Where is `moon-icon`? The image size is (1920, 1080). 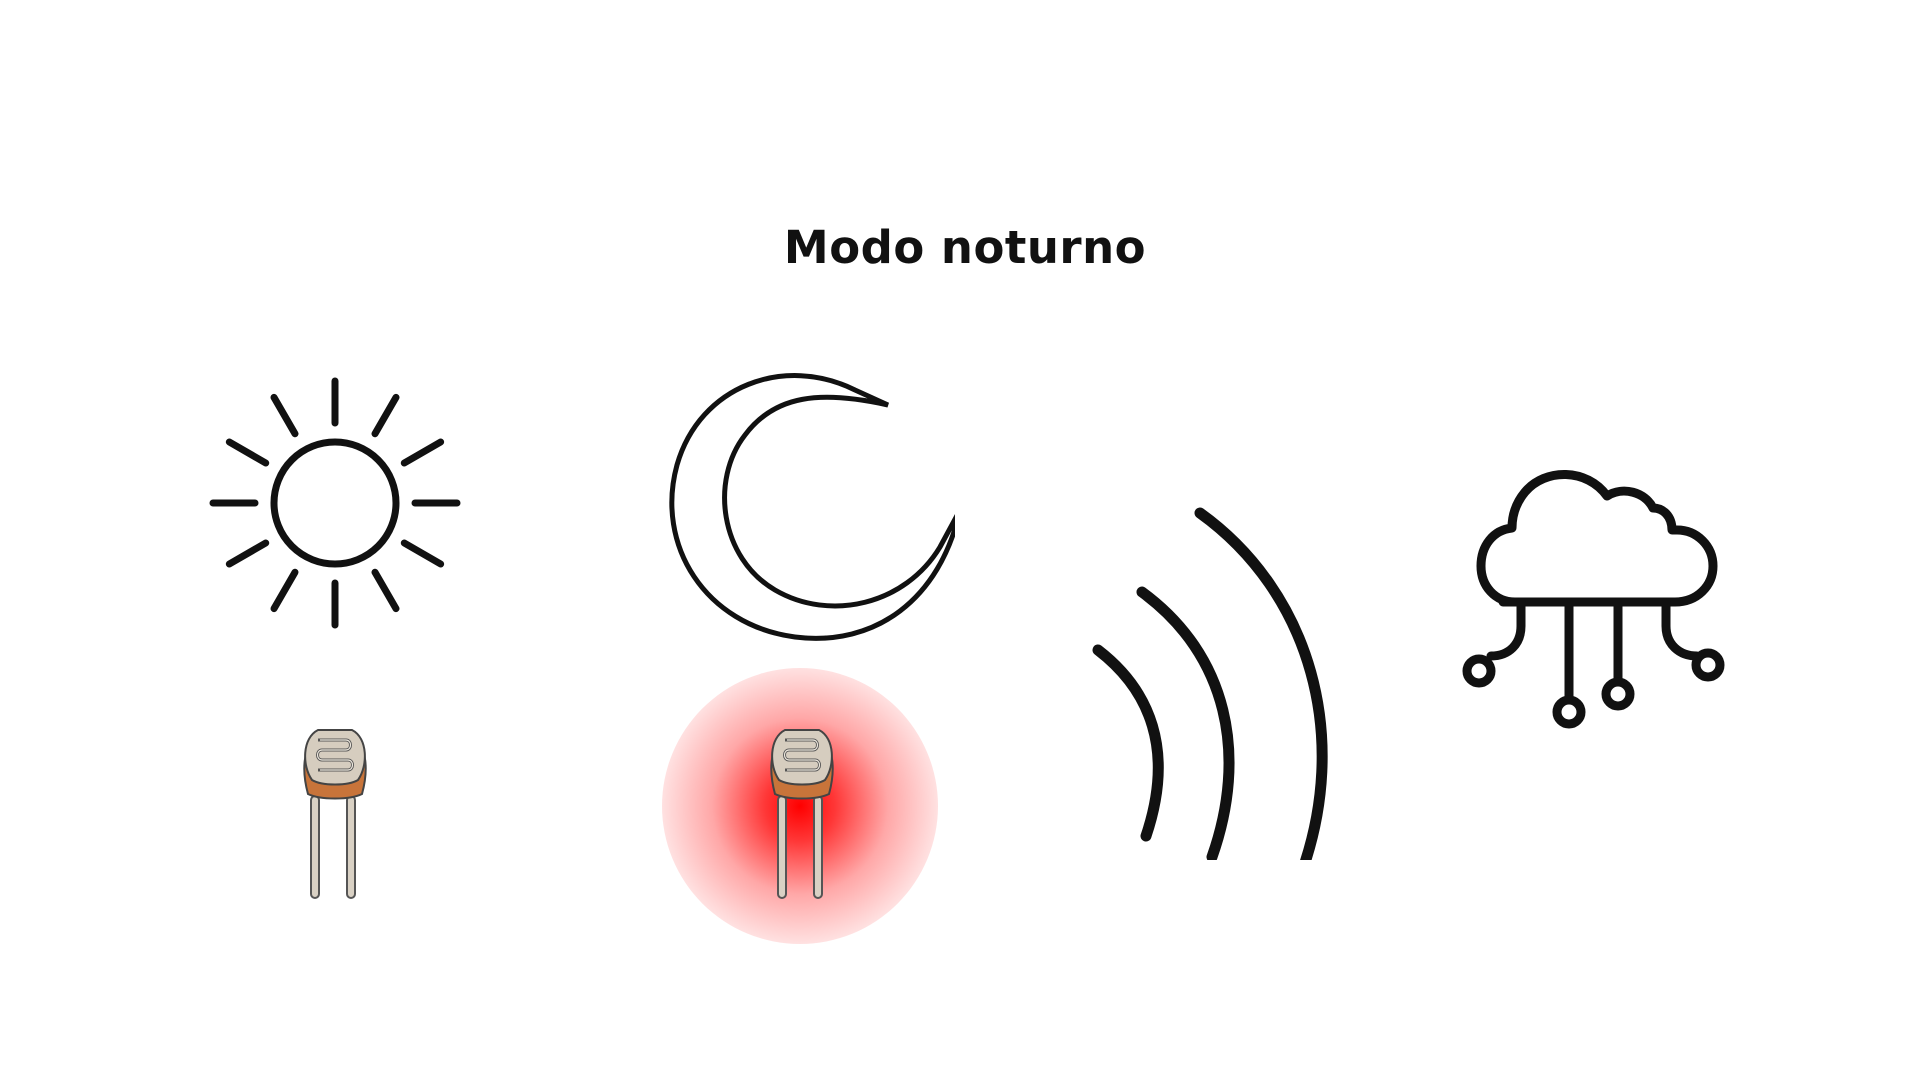 moon-icon is located at coordinates (812, 507).